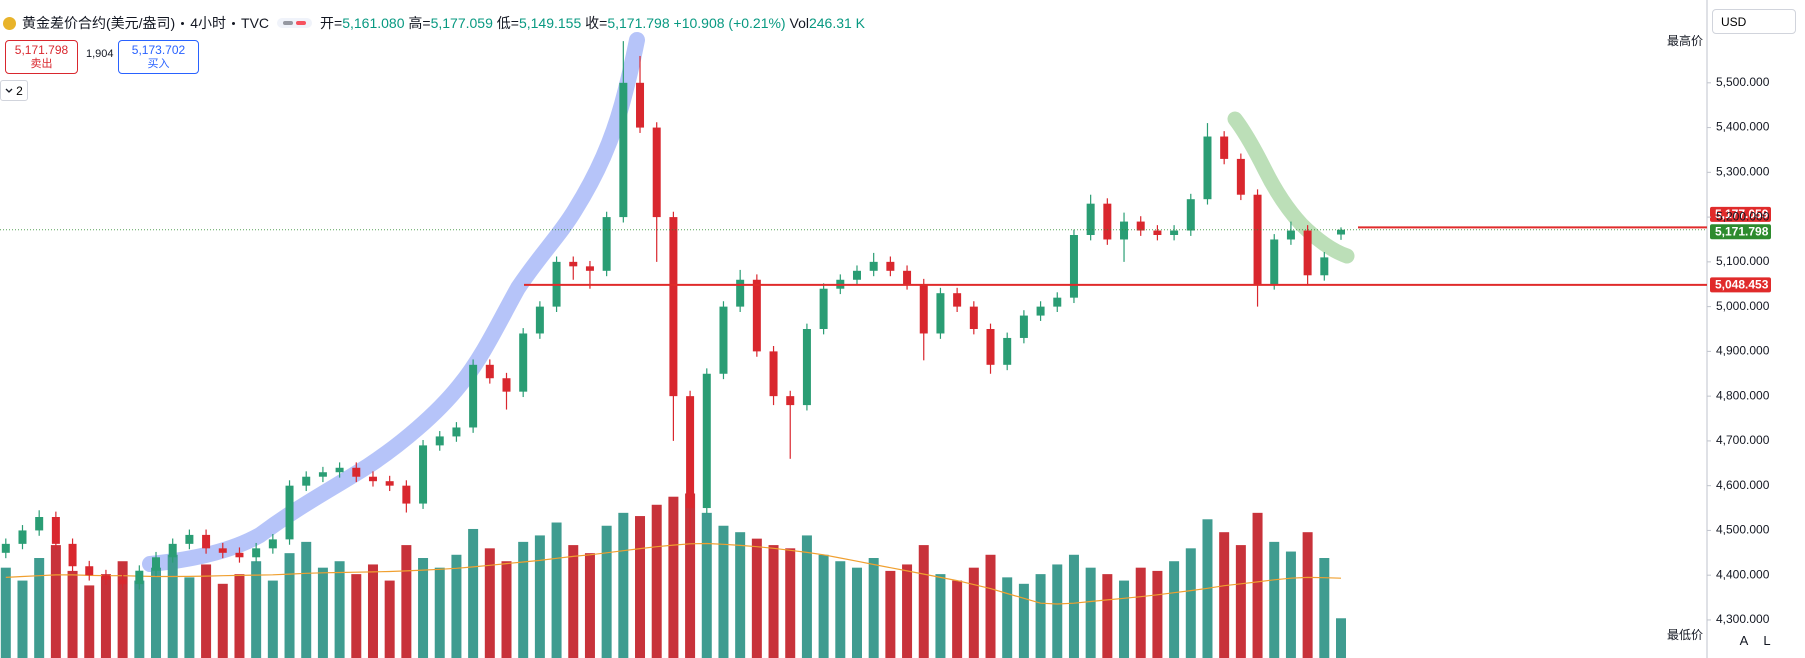 The image size is (1805, 658). Describe the element at coordinates (158, 57) in the screenshot. I see `buy-button: 5,173.702 买入` at that location.